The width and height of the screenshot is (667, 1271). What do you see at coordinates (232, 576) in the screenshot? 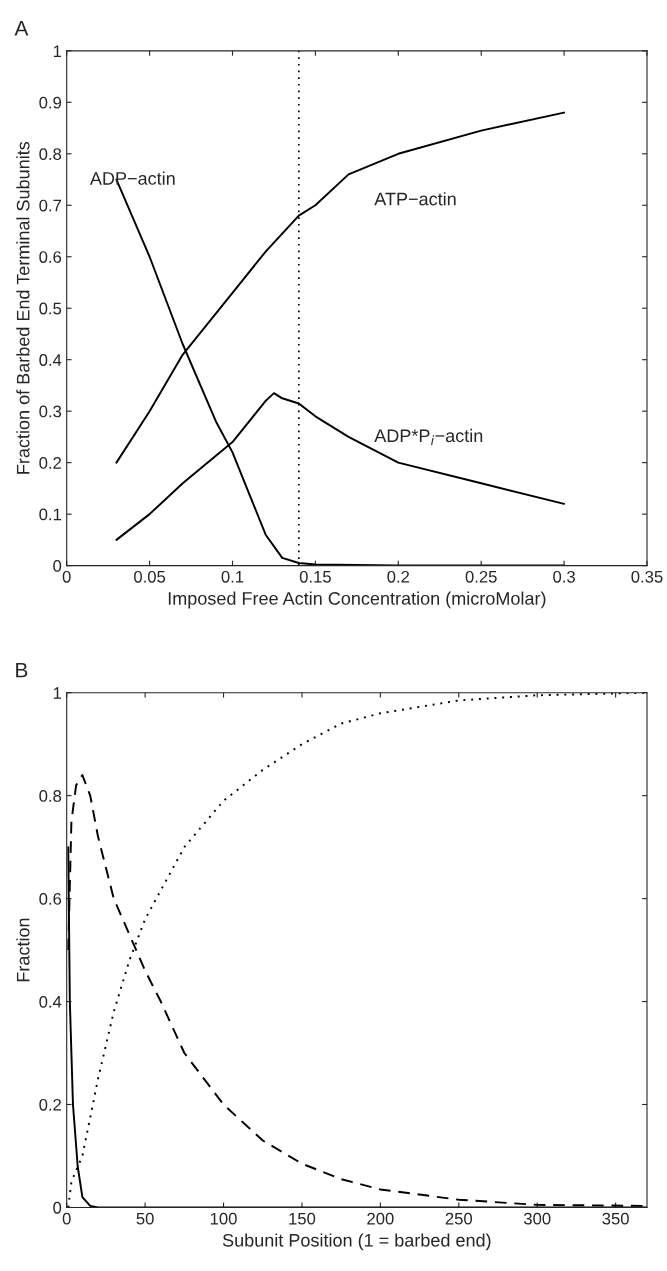
I see `x-tick-label: 0.1` at bounding box center [232, 576].